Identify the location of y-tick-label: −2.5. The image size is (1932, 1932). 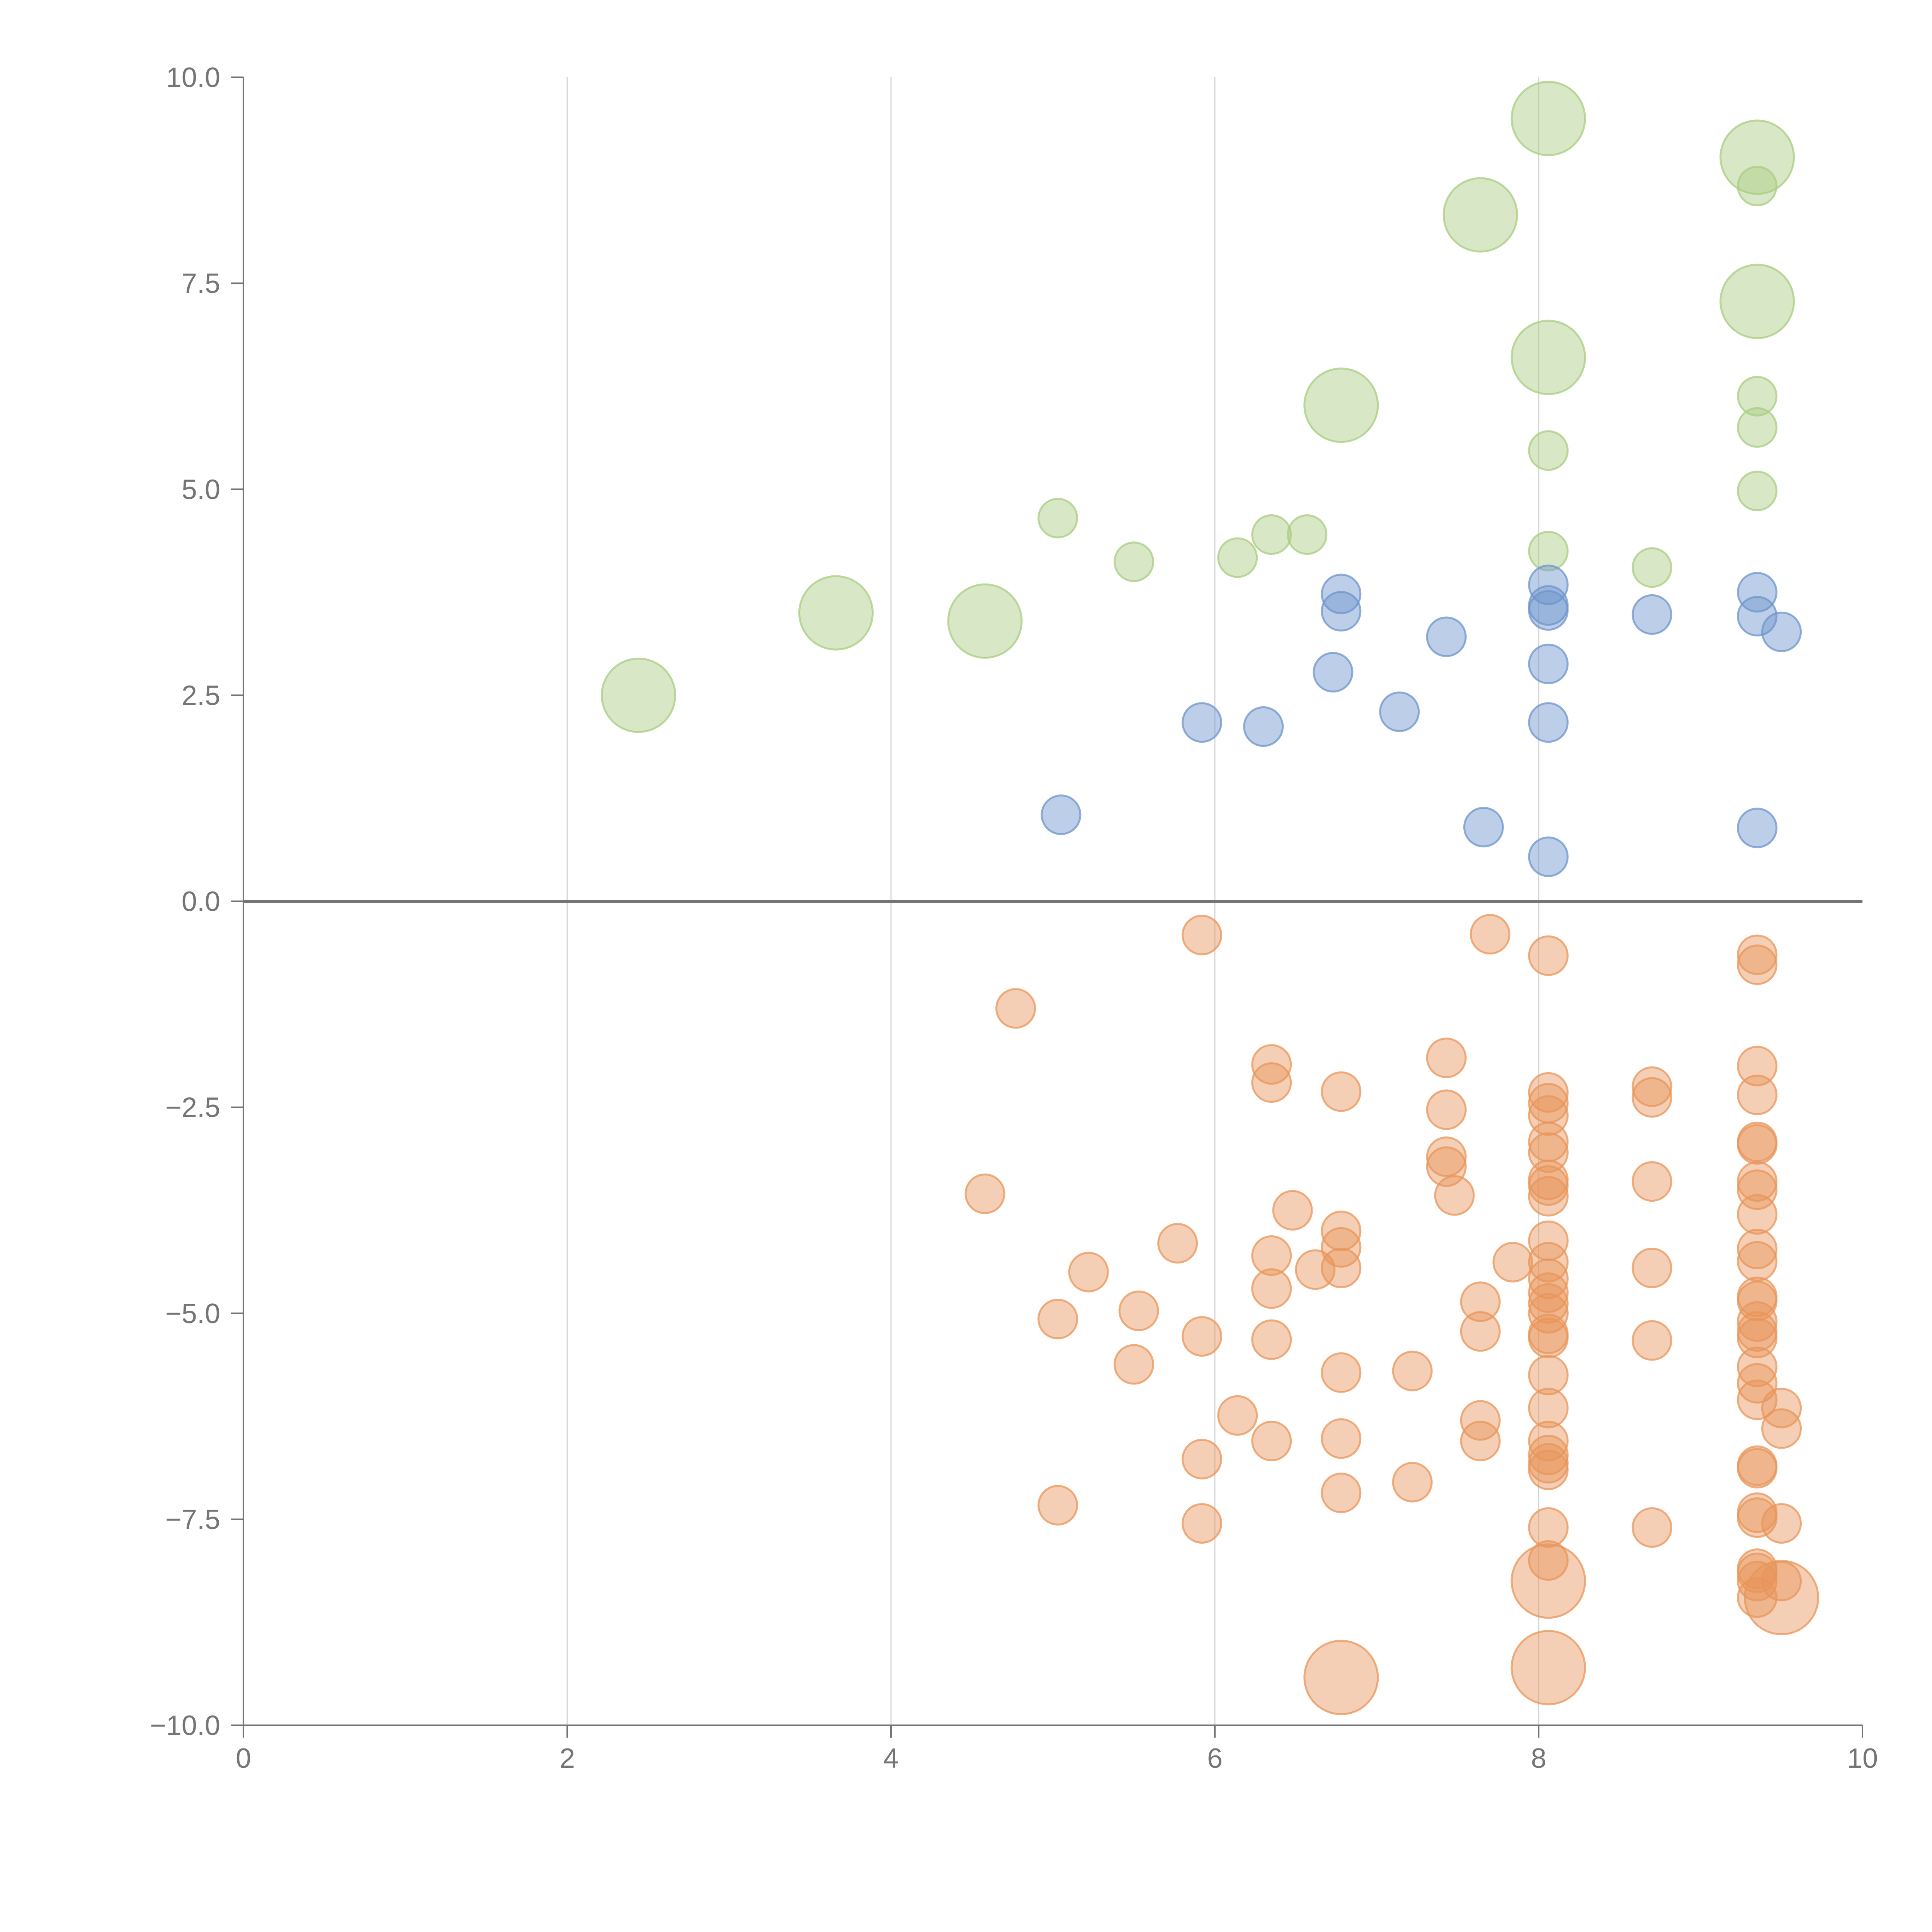
(192, 1107).